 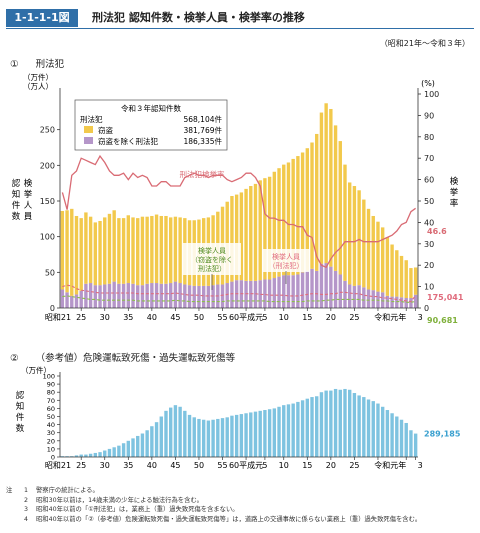 I want to click on period-label: （昭和21年～令和３年）, so click(x=424, y=43).